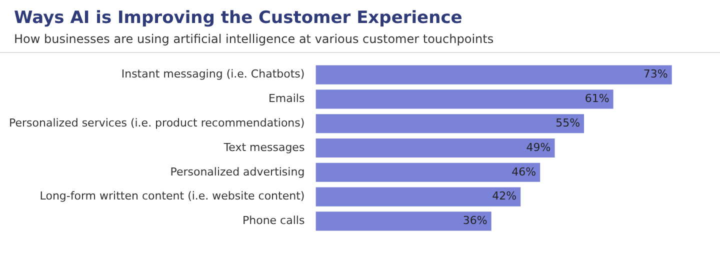  What do you see at coordinates (568, 123) in the screenshot?
I see `data-label: 55%` at bounding box center [568, 123].